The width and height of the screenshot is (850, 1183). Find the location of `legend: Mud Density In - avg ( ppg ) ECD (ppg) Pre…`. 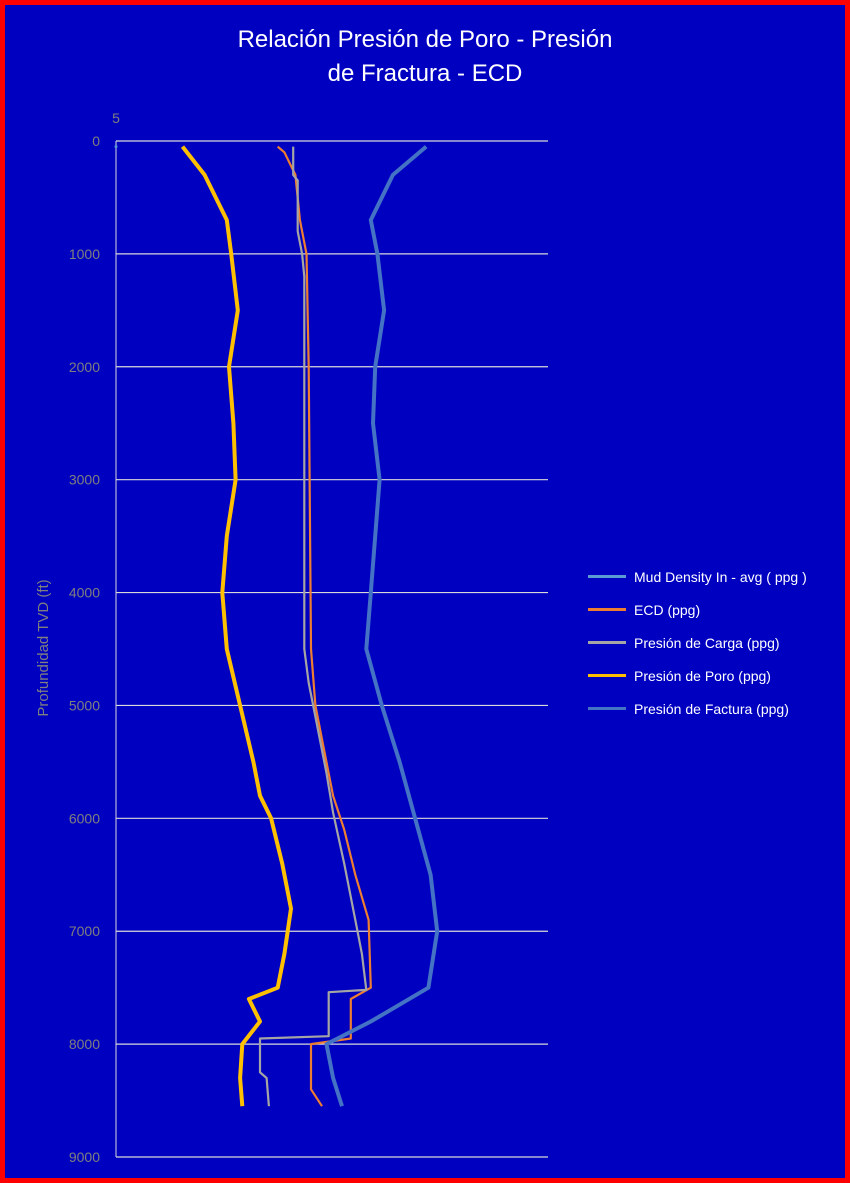

legend: Mud Density In - avg ( ppg ) ECD (ppg) Pre… is located at coordinates (715, 642).